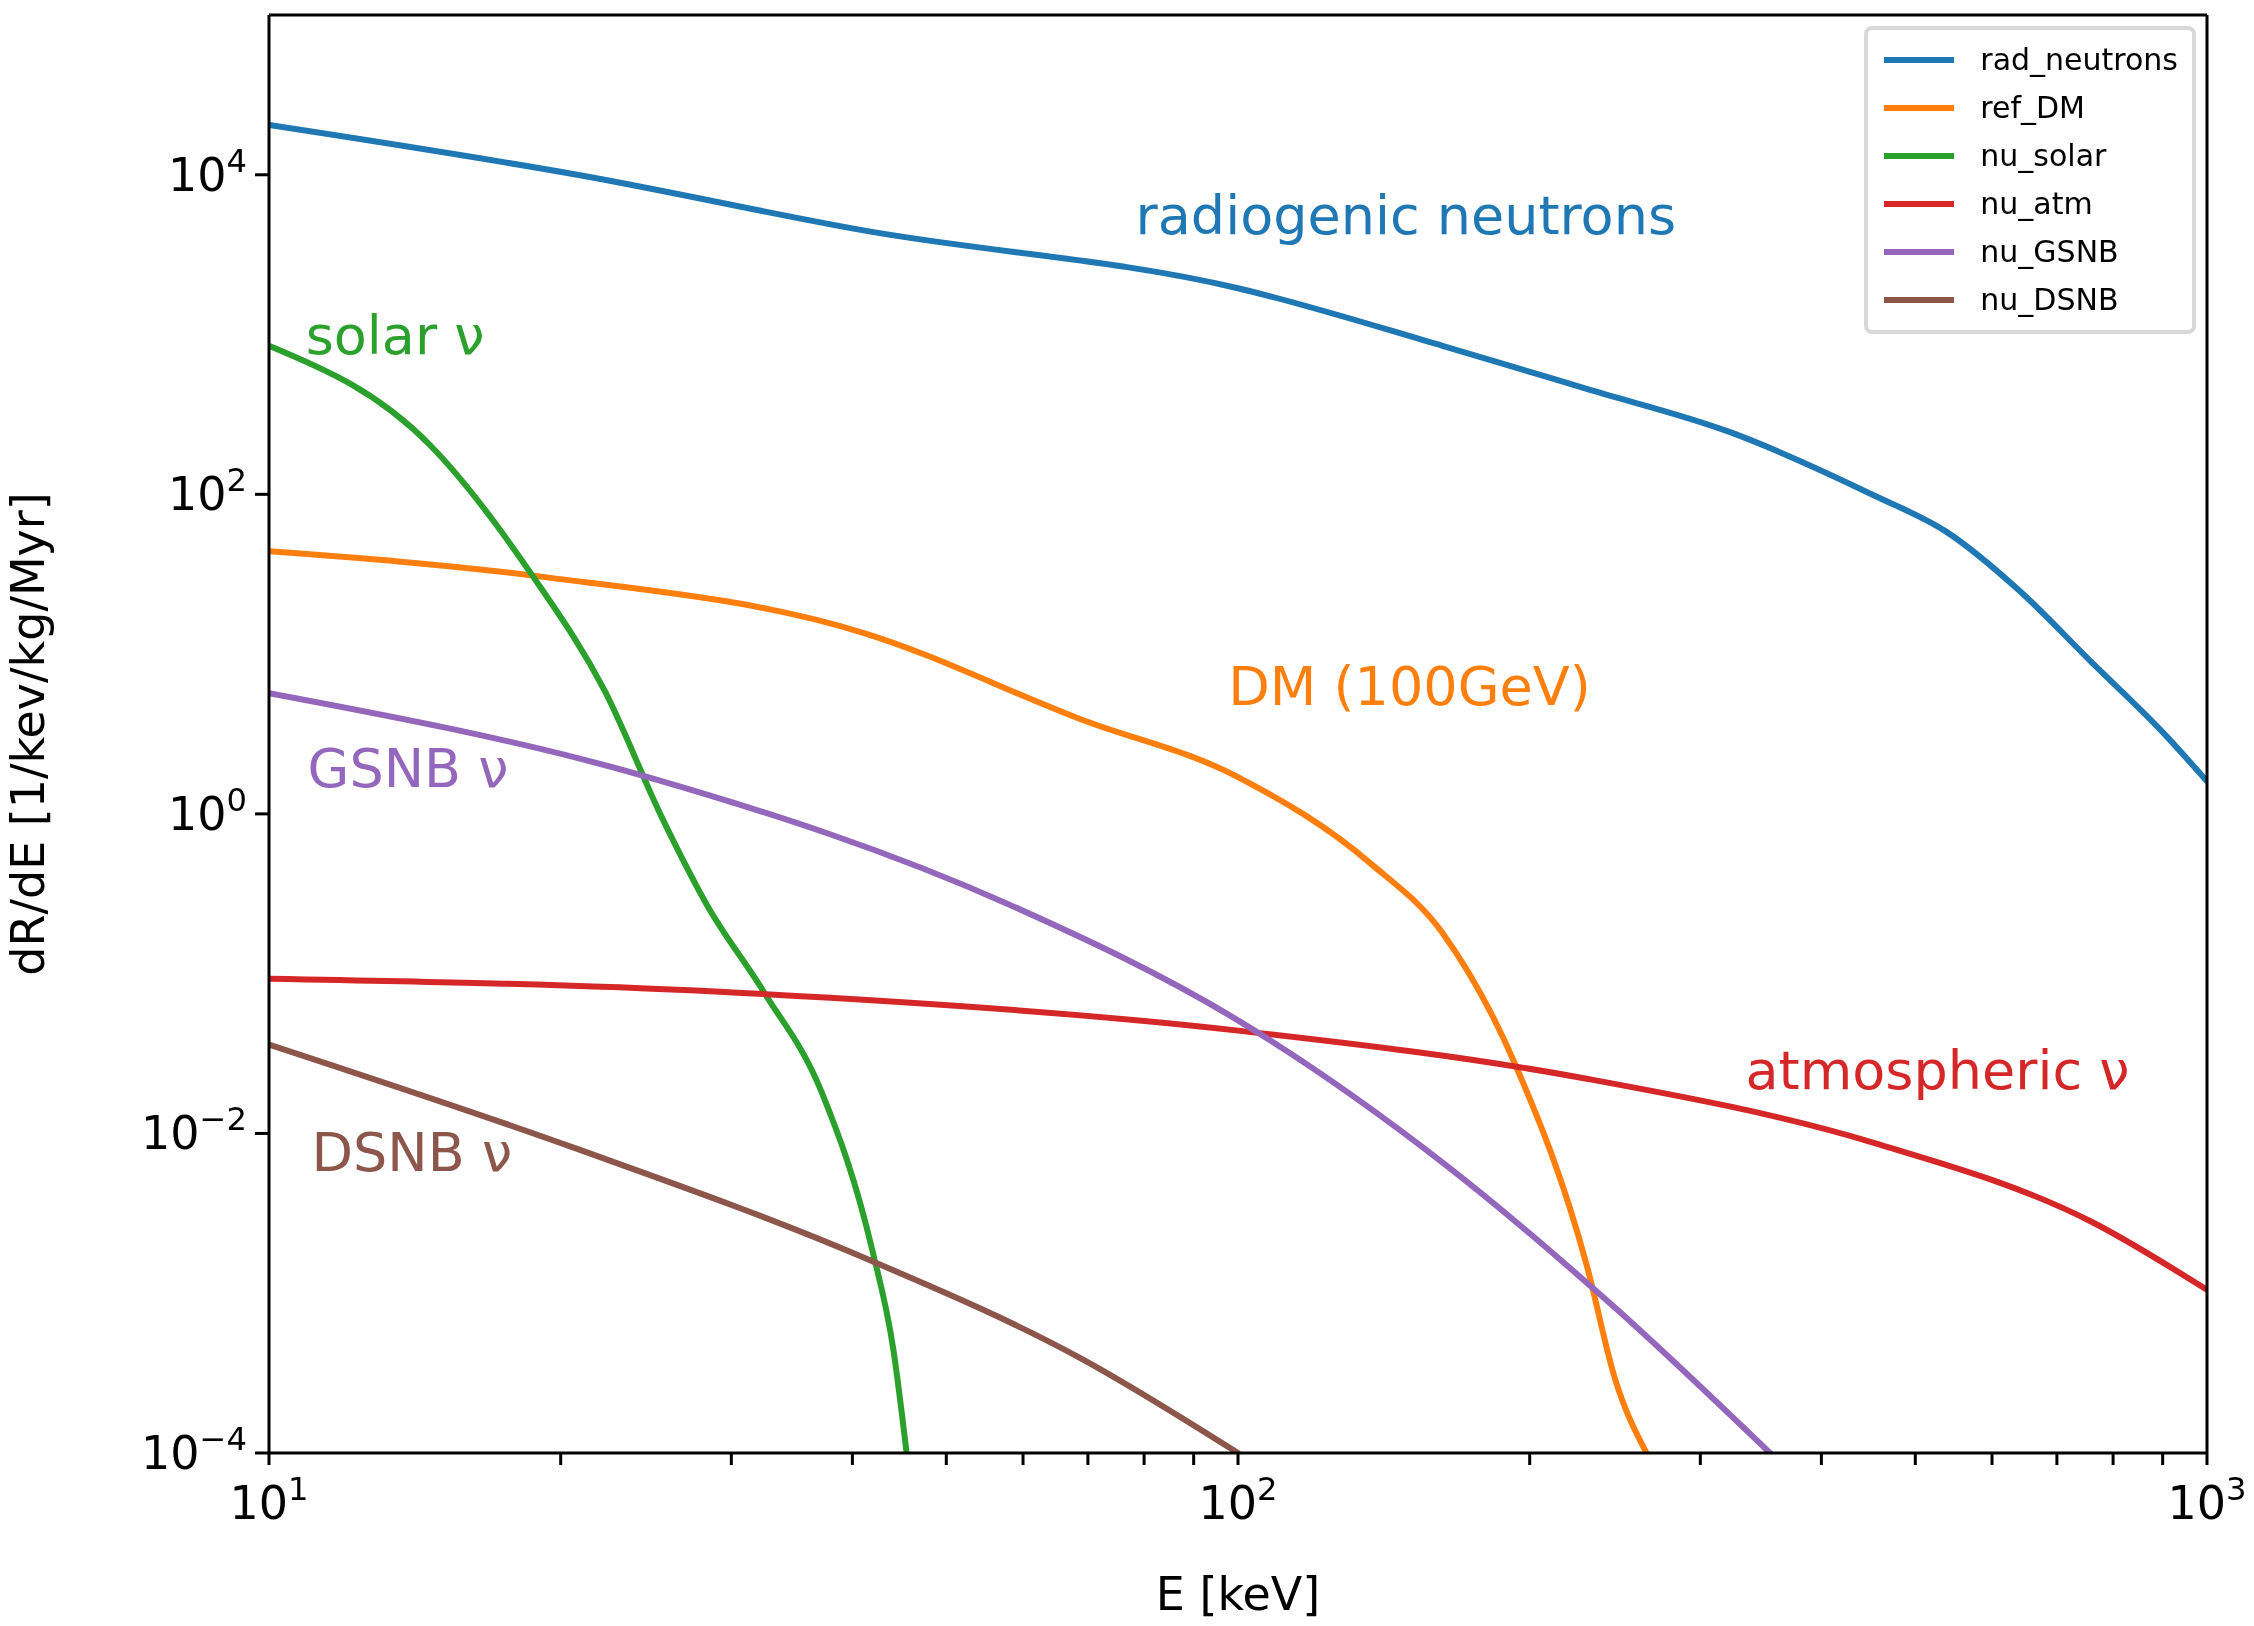 Image resolution: width=2254 pixels, height=1626 pixels. Describe the element at coordinates (2049, 252) in the screenshot. I see `legend-label: nu_GSNB` at that location.